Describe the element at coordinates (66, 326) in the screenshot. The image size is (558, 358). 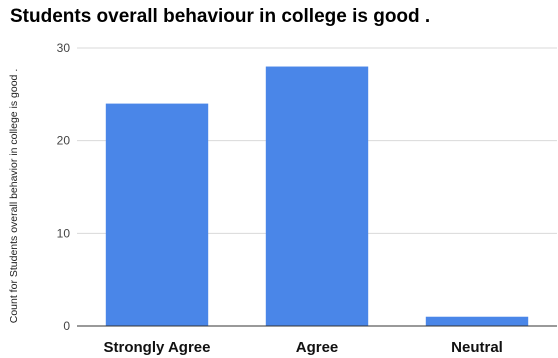
I see `y-tick-label-0: 0` at that location.